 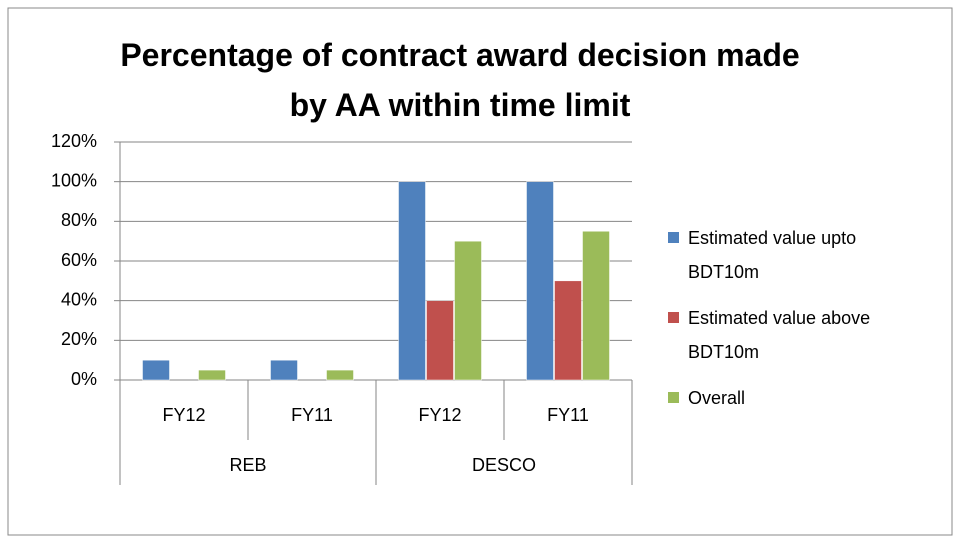 What do you see at coordinates (74, 141) in the screenshot?
I see `y-tick-label: 120%` at bounding box center [74, 141].